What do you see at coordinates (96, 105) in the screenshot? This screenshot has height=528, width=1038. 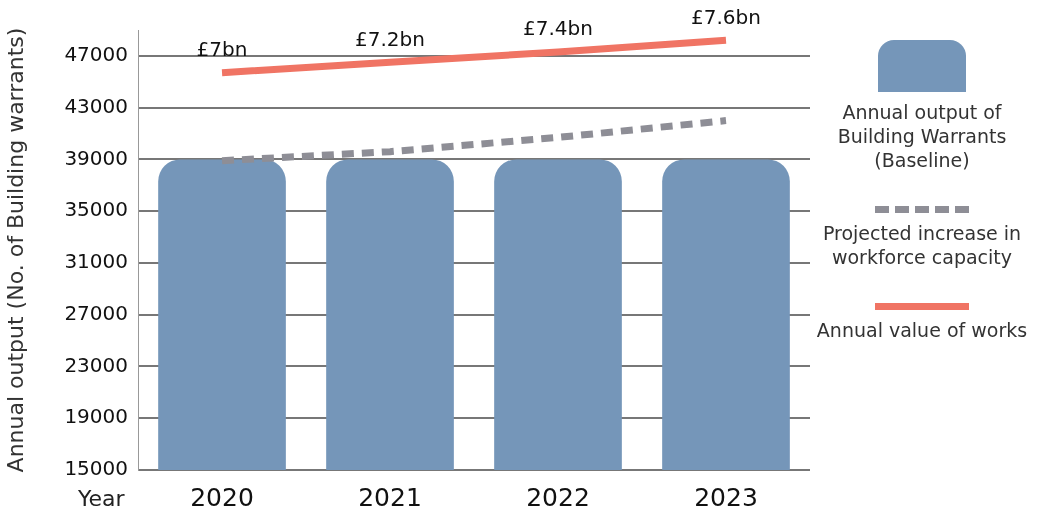 I see `y-tick-label: 43000` at bounding box center [96, 105].